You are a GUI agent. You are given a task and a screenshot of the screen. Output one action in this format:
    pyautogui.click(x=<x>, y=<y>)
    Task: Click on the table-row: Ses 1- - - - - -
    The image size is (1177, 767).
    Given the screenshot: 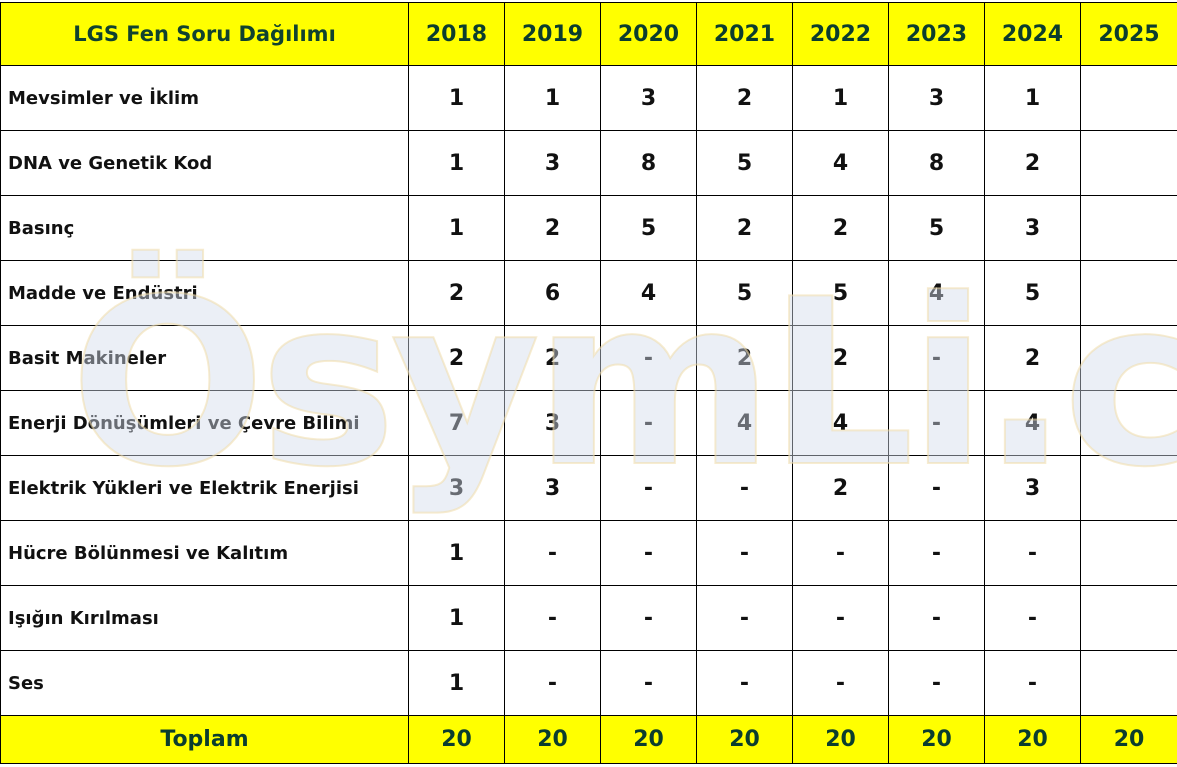 What is the action you would take?
    pyautogui.click(x=588, y=683)
    